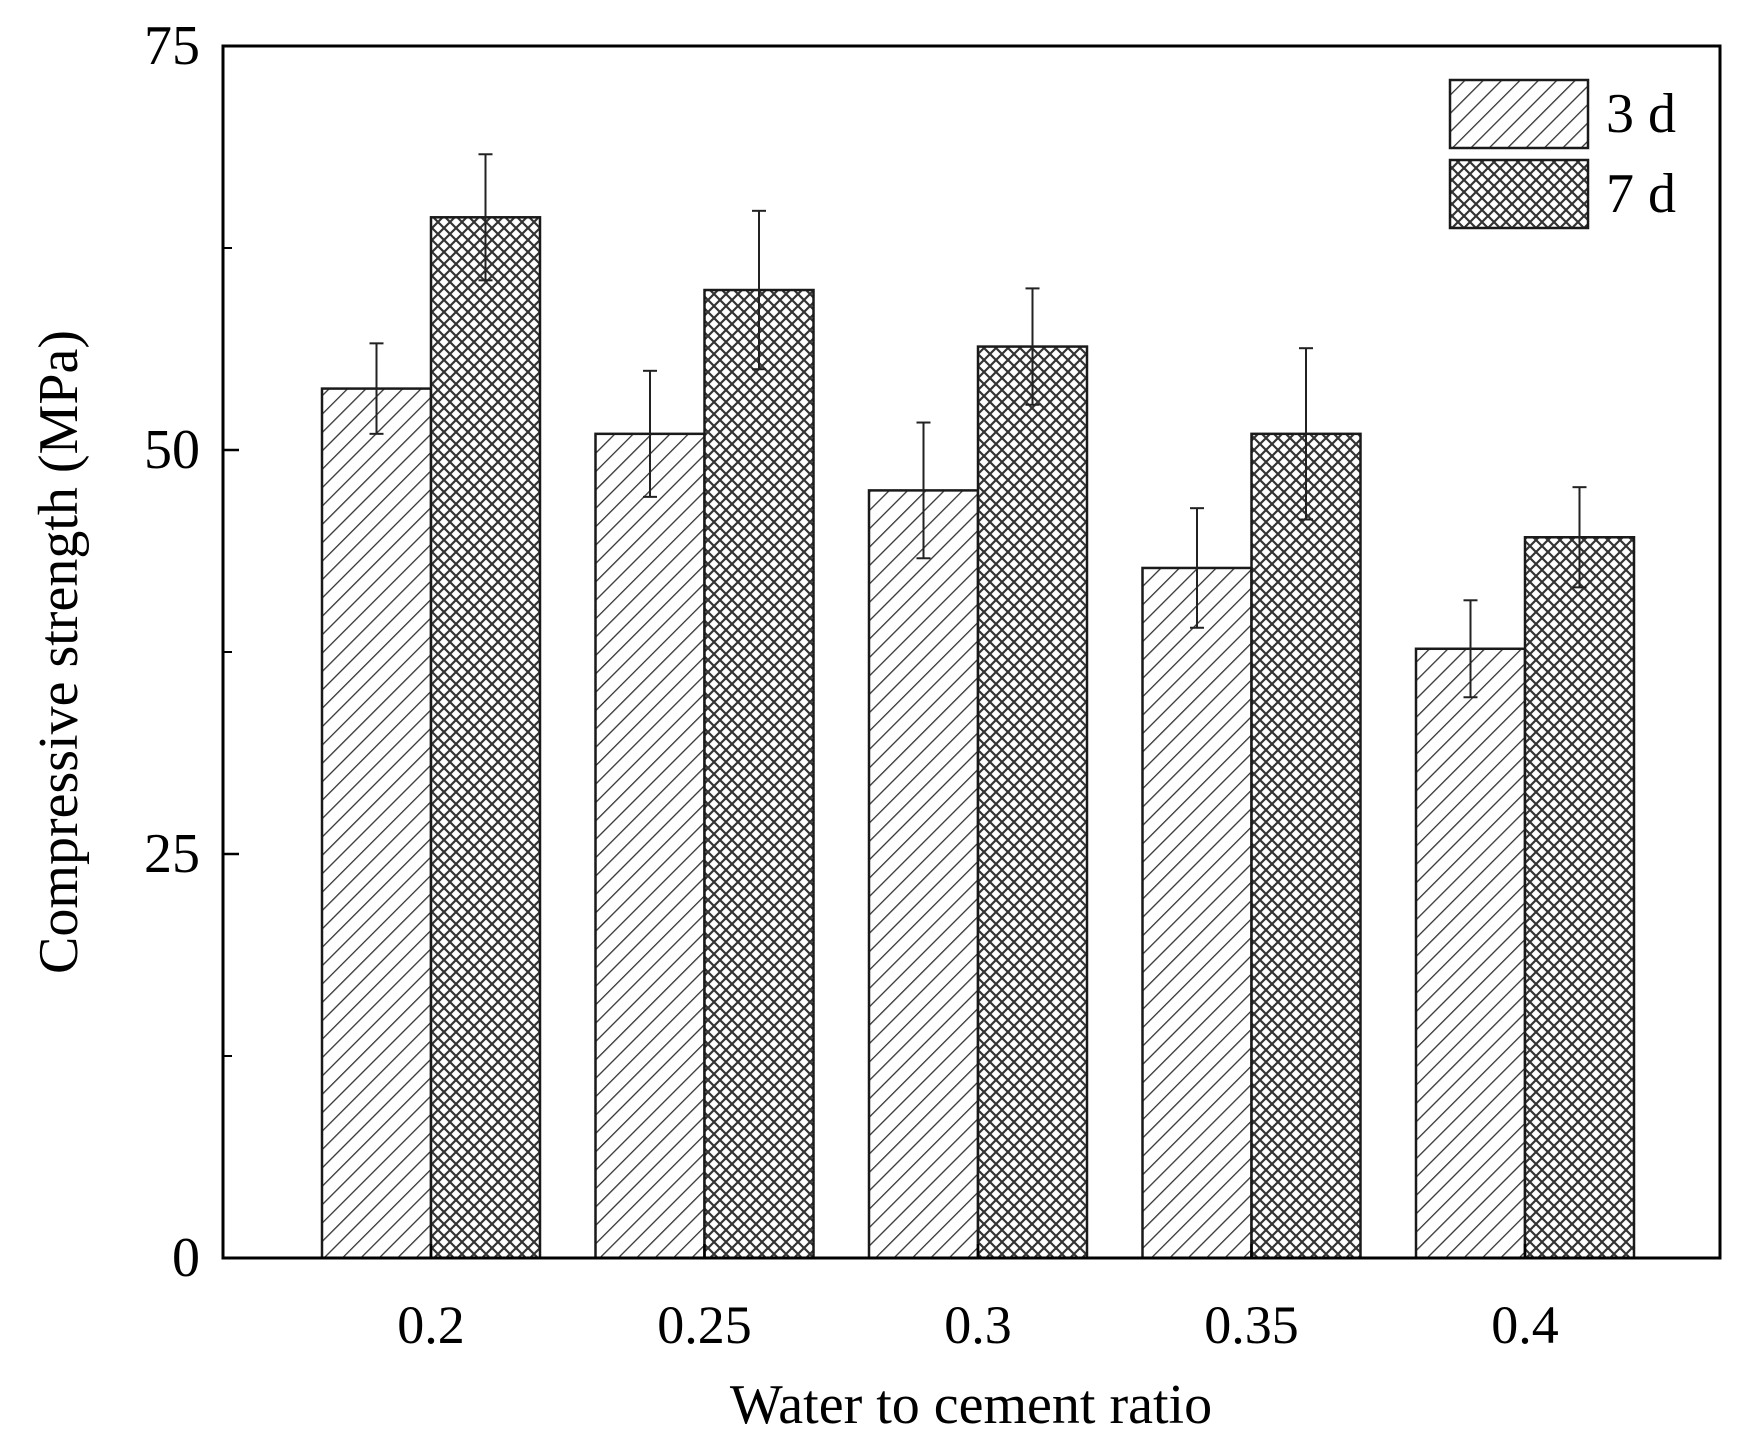 The width and height of the screenshot is (1745, 1441). I want to click on error-bar-3d-0.4, so click(1470, 649).